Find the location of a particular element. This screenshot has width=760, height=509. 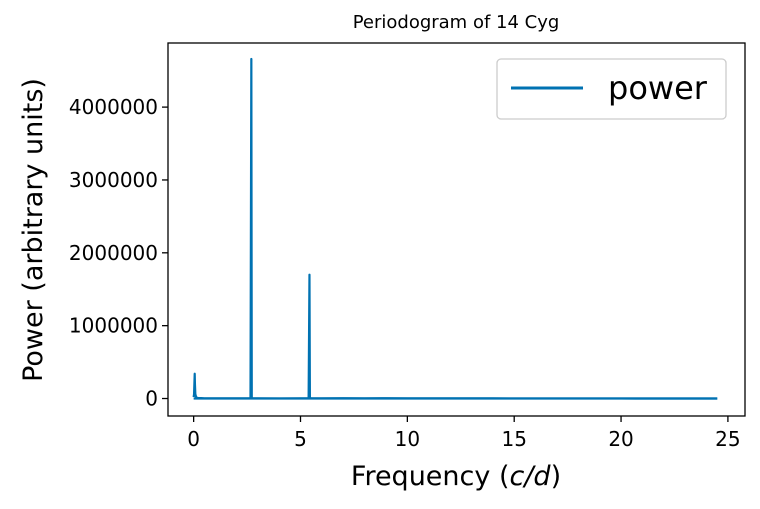

x-tick-label: 15 is located at coordinates (513, 439).